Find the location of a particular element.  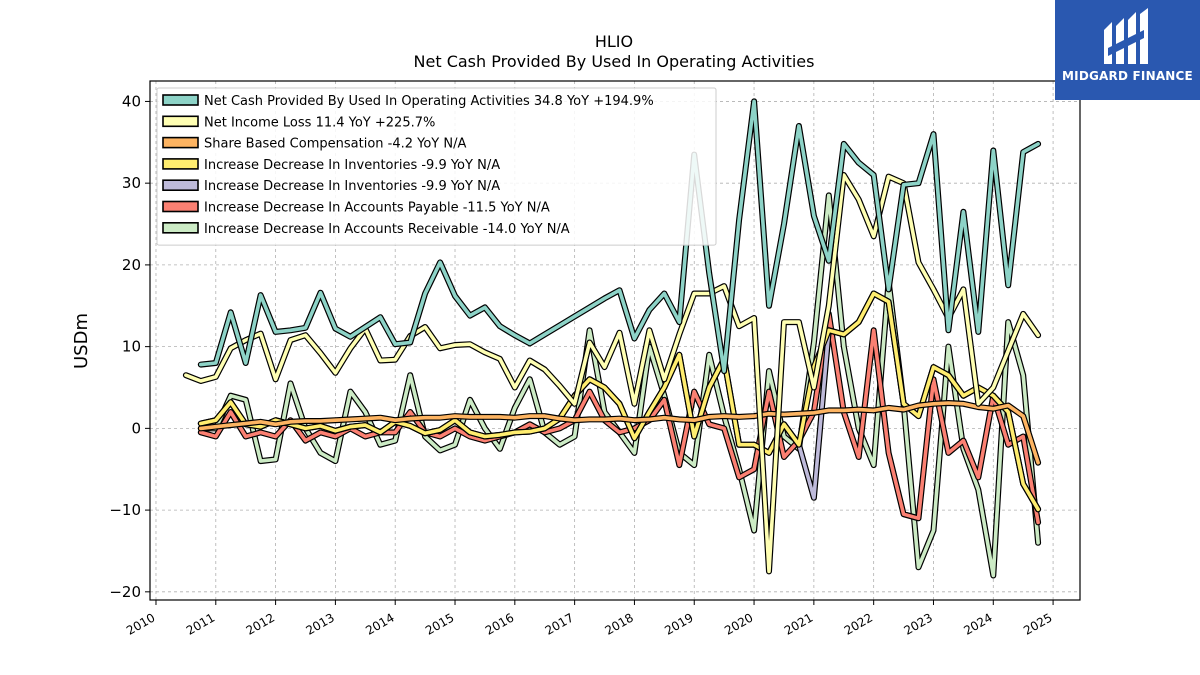

midgard-finance-logo: MIDGARD FINANCE is located at coordinates (1127, 50).